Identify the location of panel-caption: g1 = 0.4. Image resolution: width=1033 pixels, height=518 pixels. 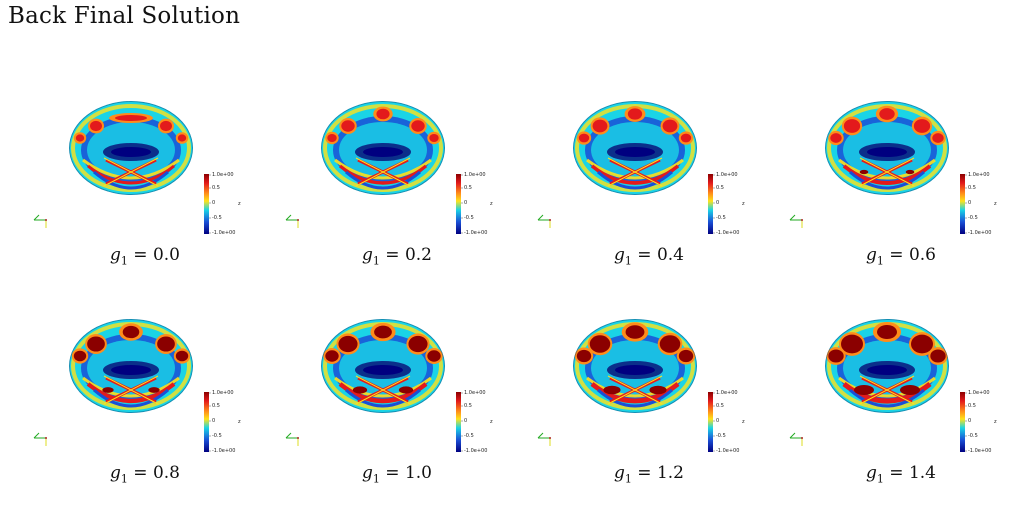
(649, 256).